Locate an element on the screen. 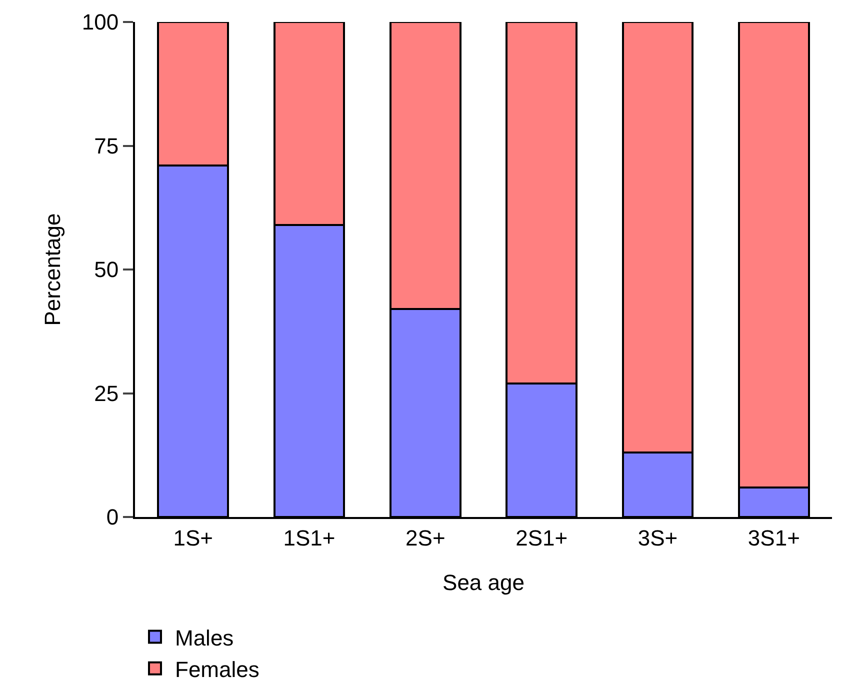 This screenshot has height=700, width=842. x-tick-label: 3S1+ is located at coordinates (774, 537).